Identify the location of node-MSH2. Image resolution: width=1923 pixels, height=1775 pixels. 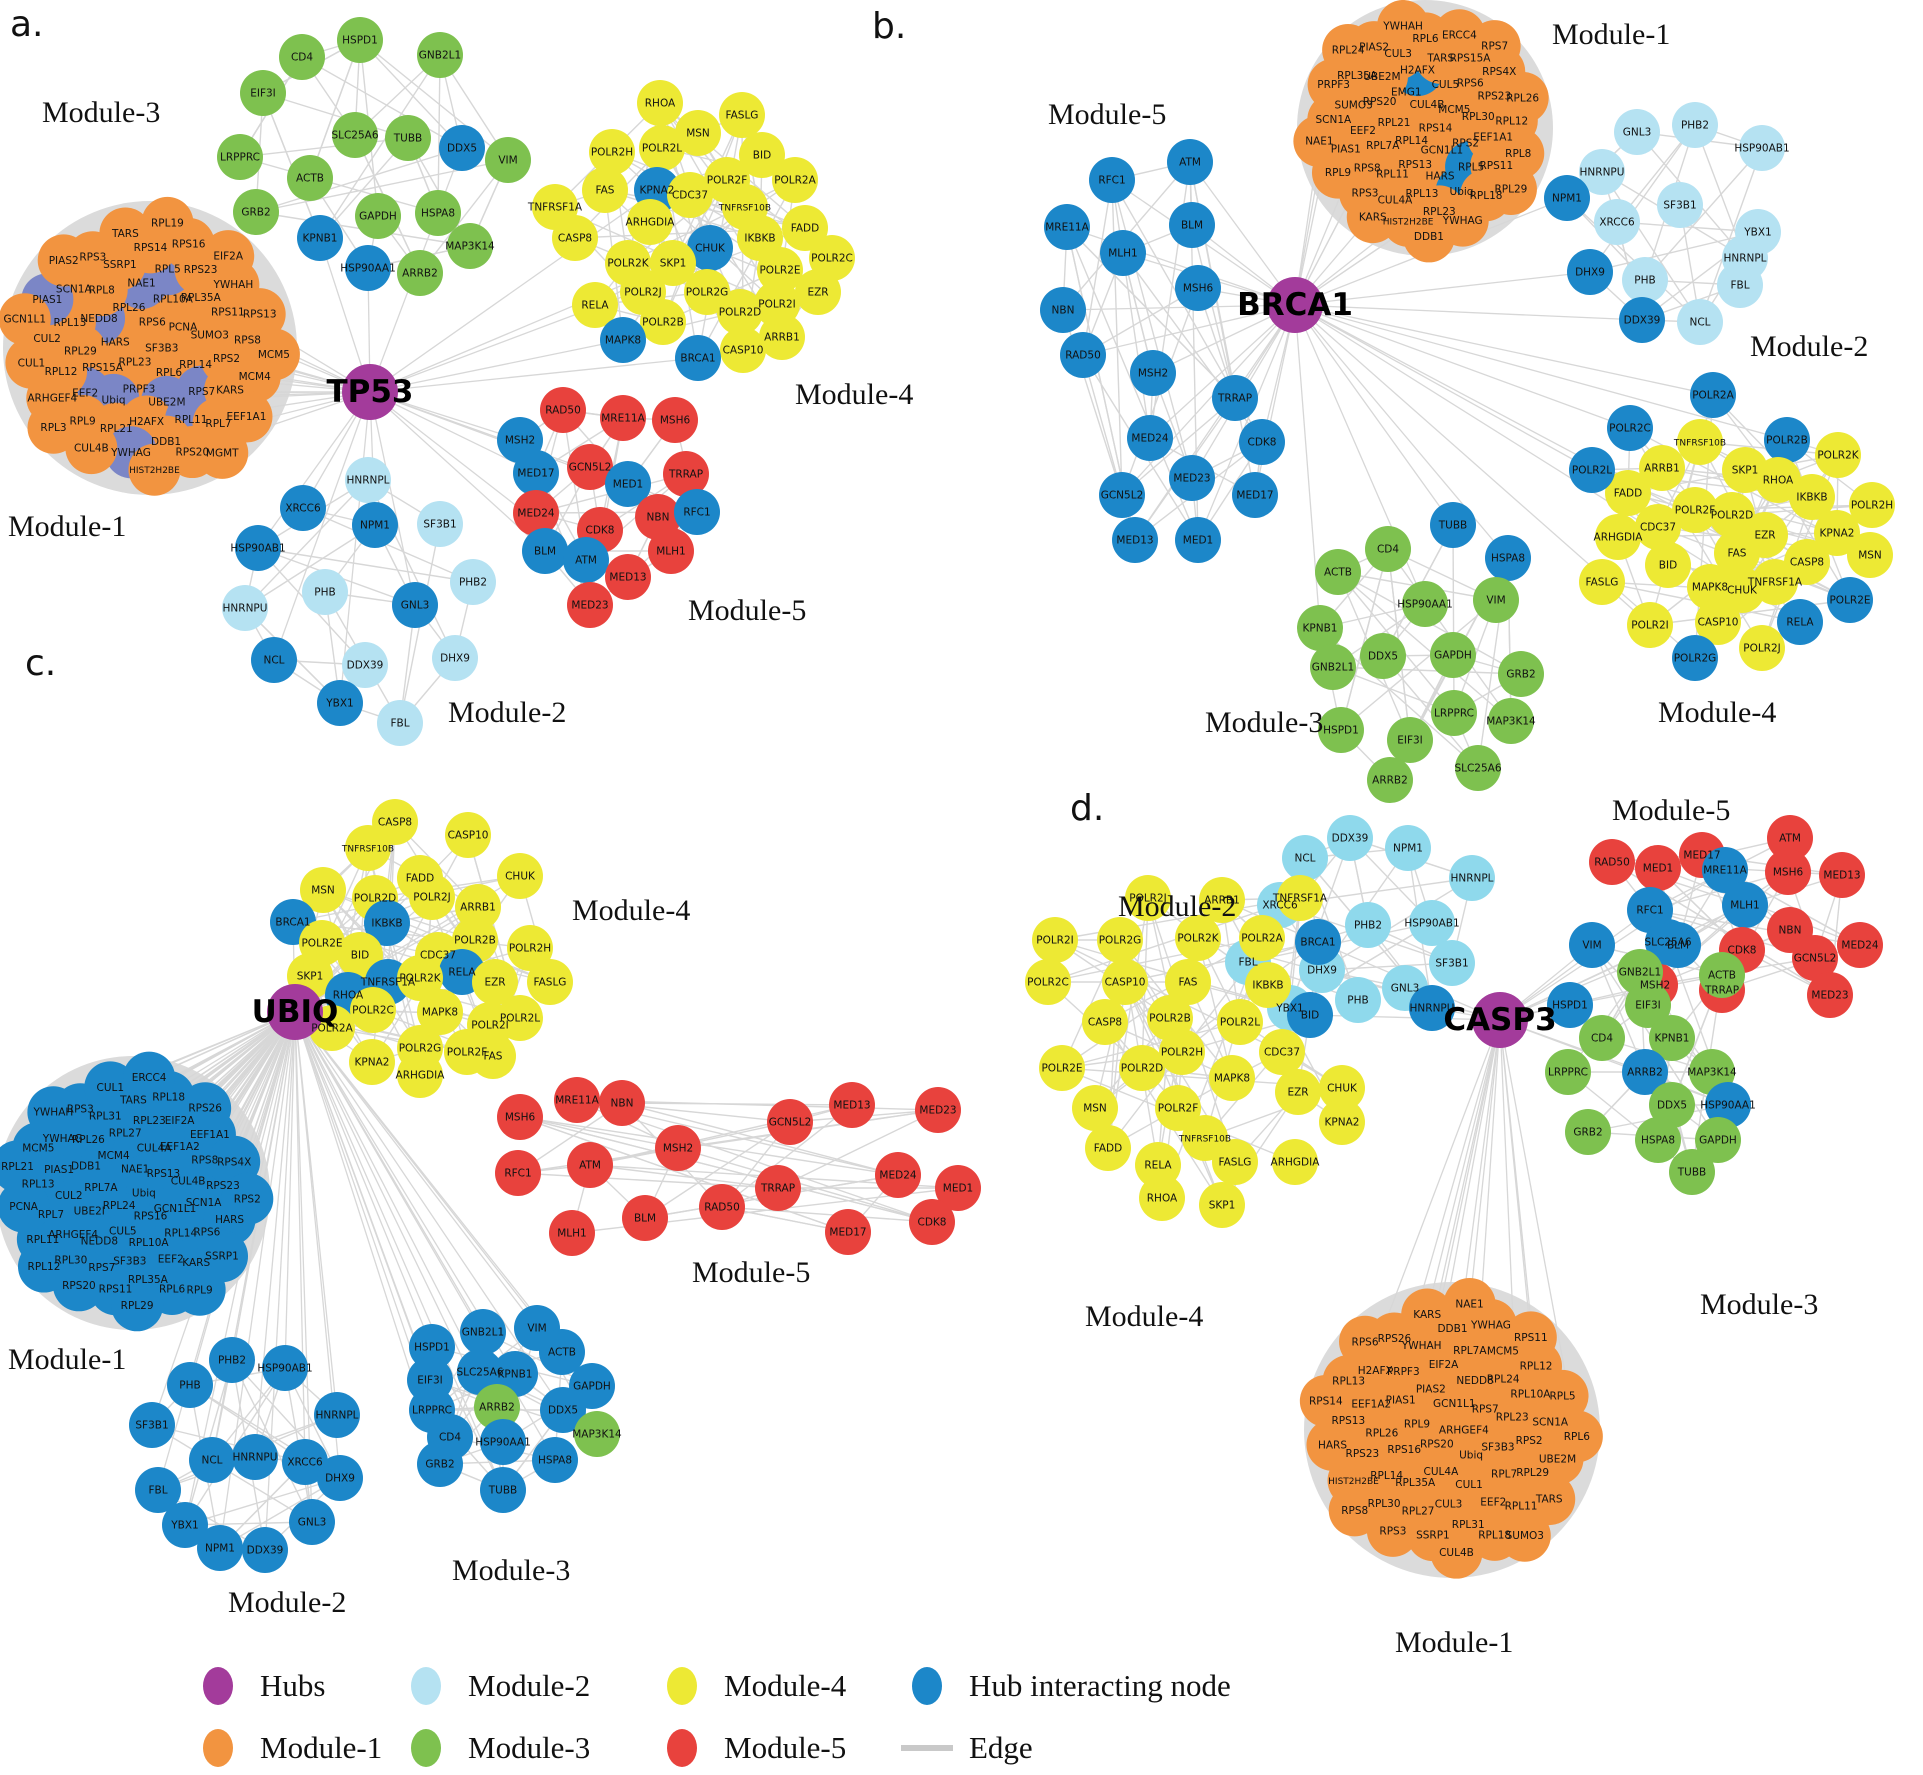
(678, 1148).